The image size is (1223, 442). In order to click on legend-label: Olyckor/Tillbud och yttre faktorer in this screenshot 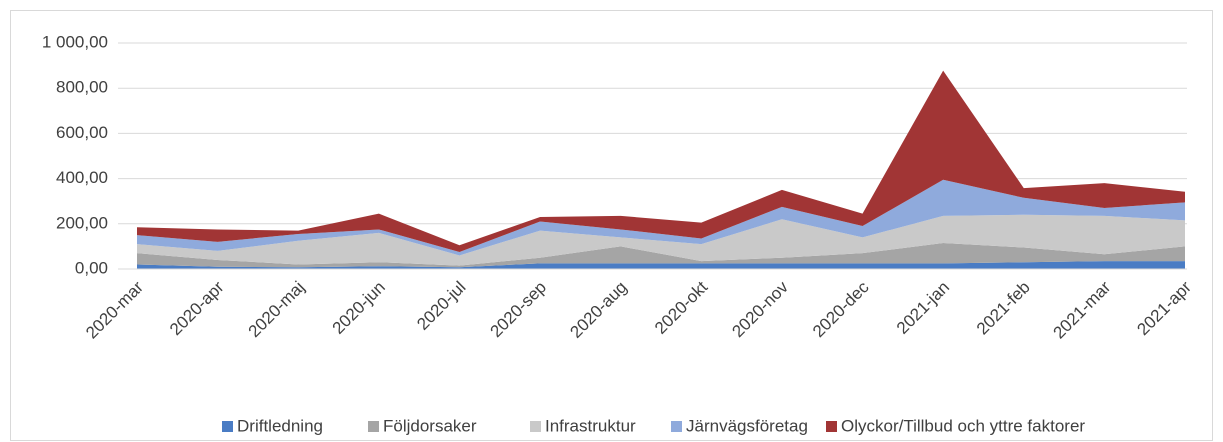, I will do `click(963, 425)`.